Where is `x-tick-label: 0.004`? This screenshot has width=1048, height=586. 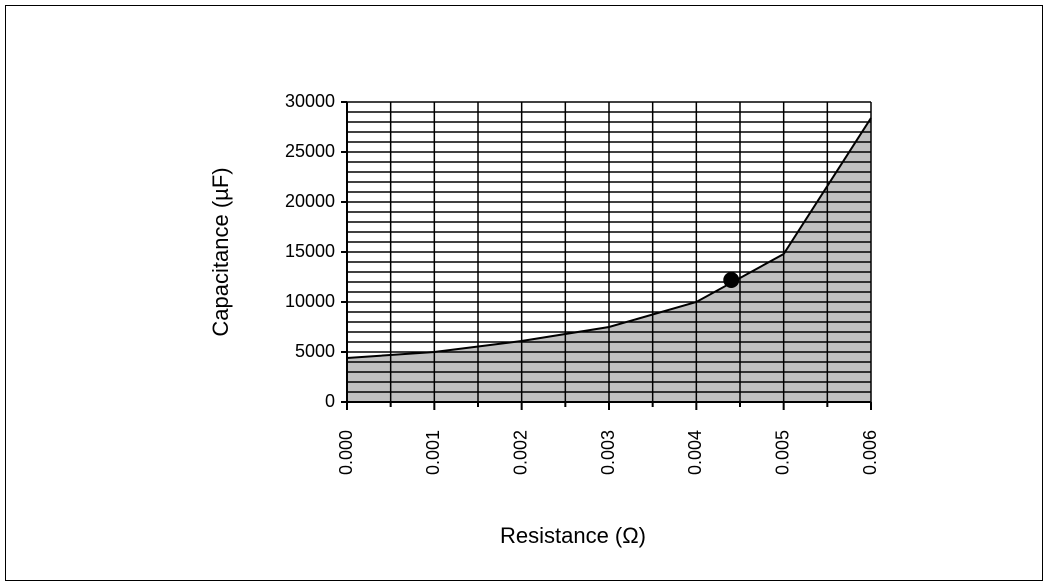
x-tick-label: 0.004 is located at coordinates (695, 452).